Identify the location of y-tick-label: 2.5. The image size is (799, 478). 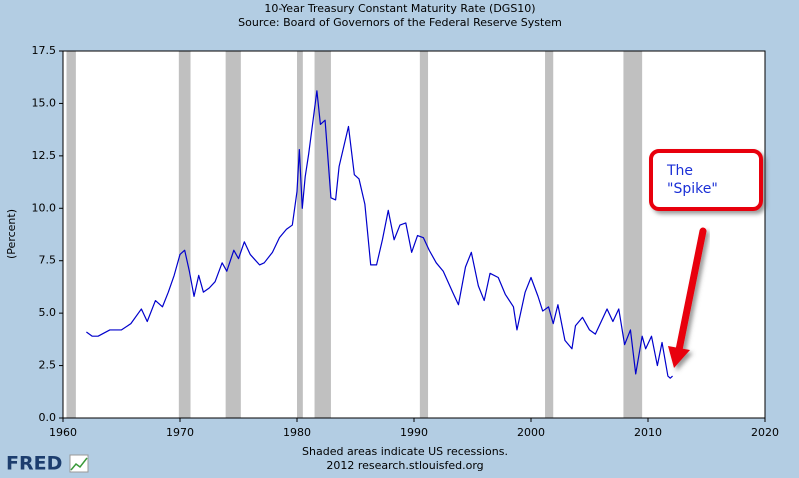
(48, 365).